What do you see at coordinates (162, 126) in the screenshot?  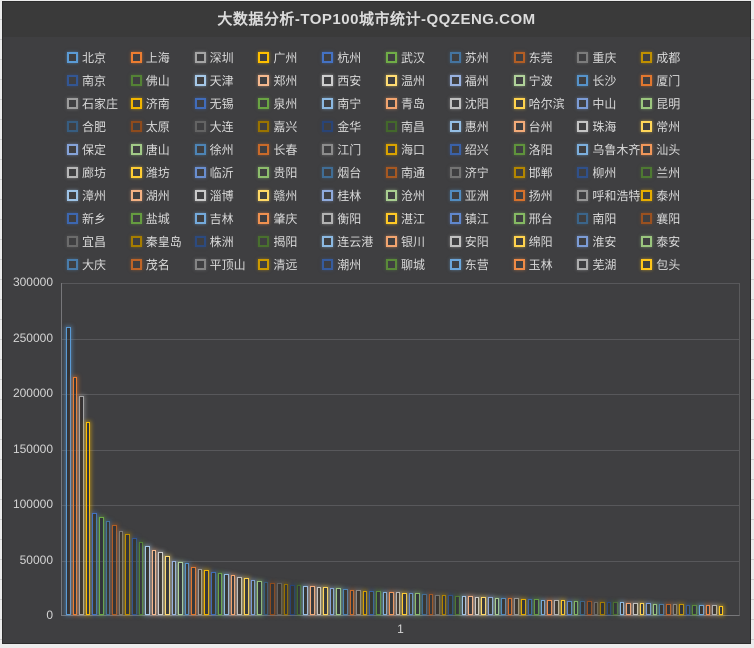 I see `legend-item: 太原` at bounding box center [162, 126].